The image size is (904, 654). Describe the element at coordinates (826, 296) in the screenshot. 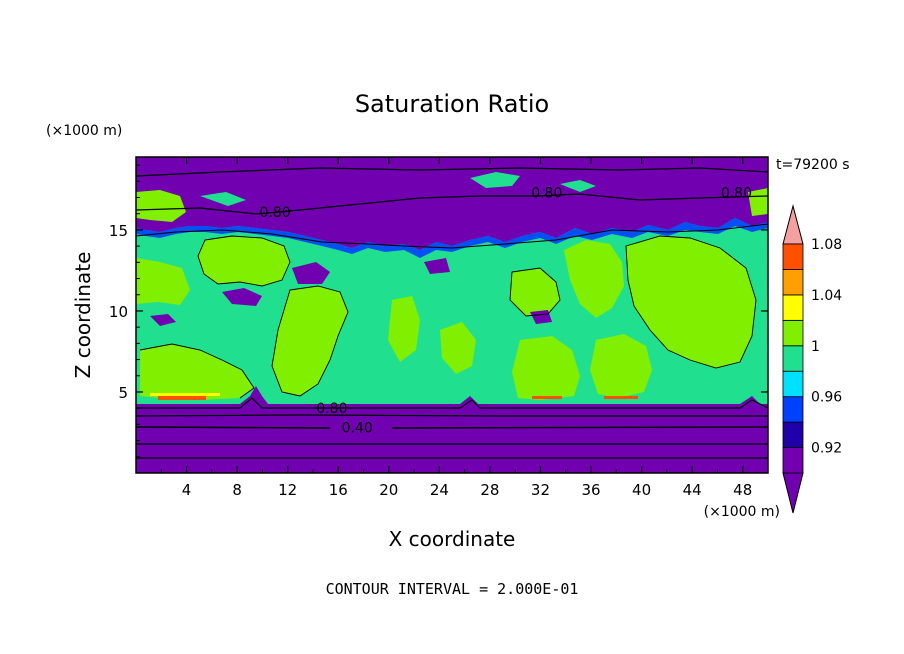

I see `colorbar-label: 1.04` at that location.